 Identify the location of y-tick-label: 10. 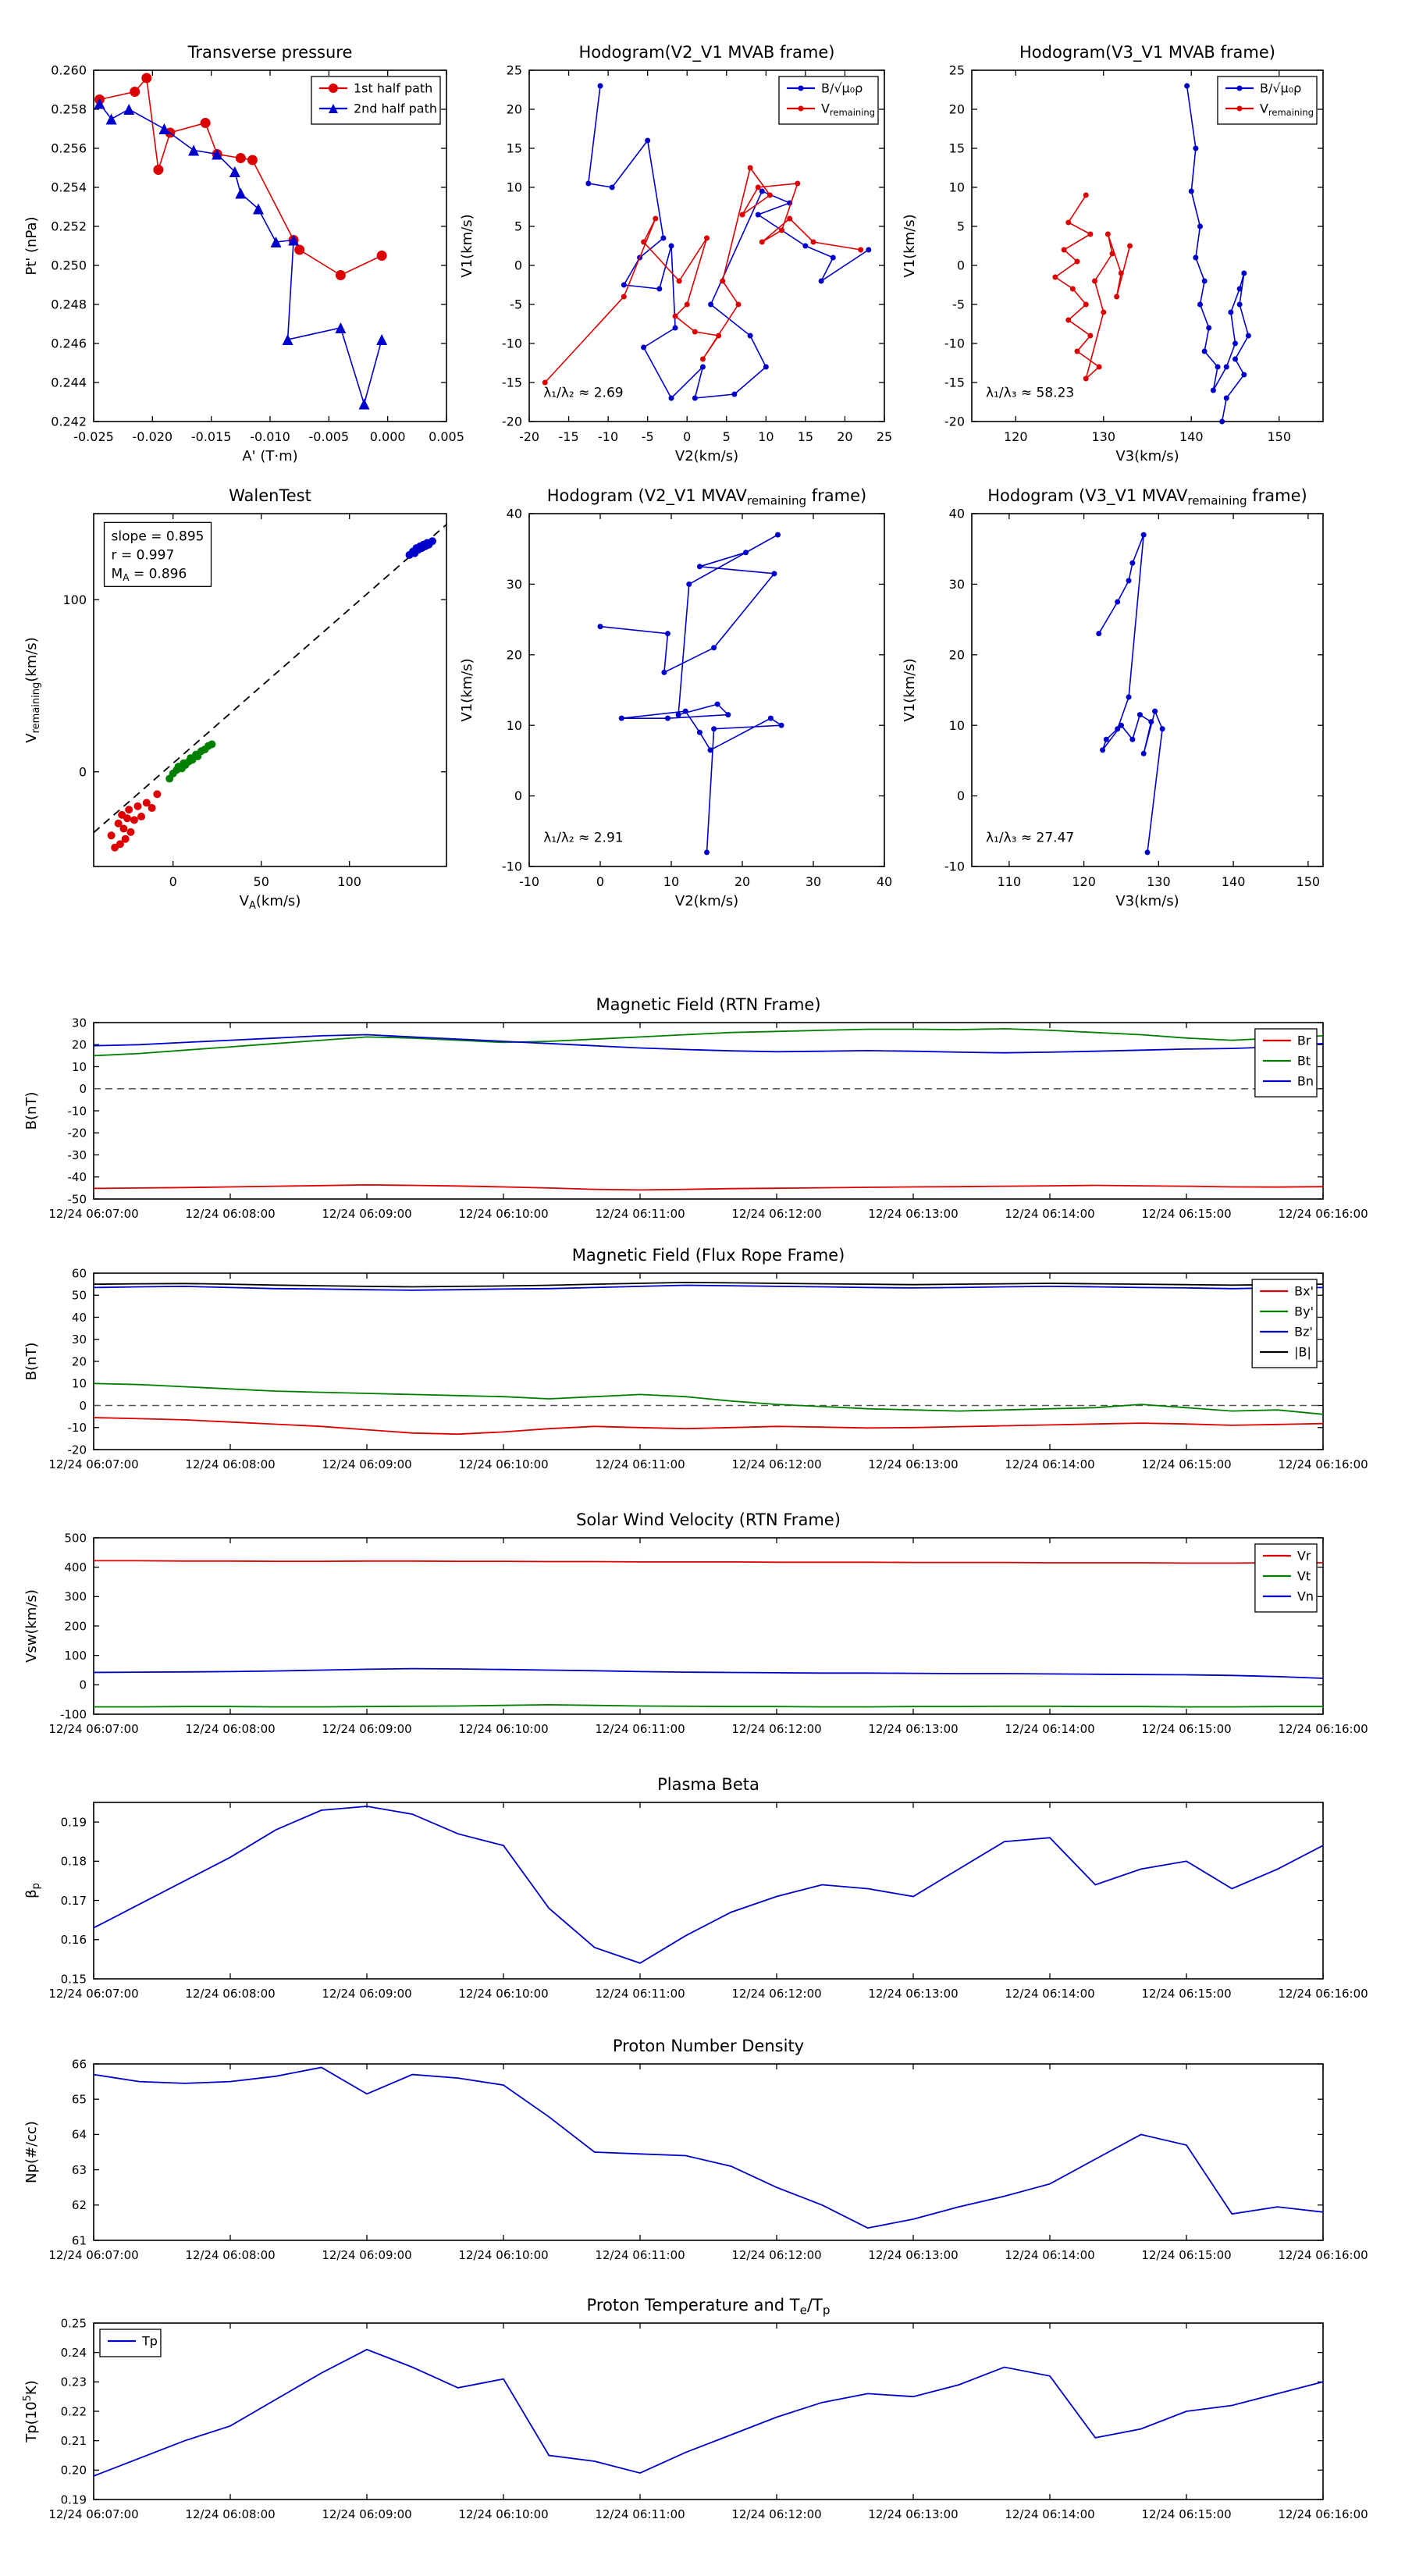
(514, 187).